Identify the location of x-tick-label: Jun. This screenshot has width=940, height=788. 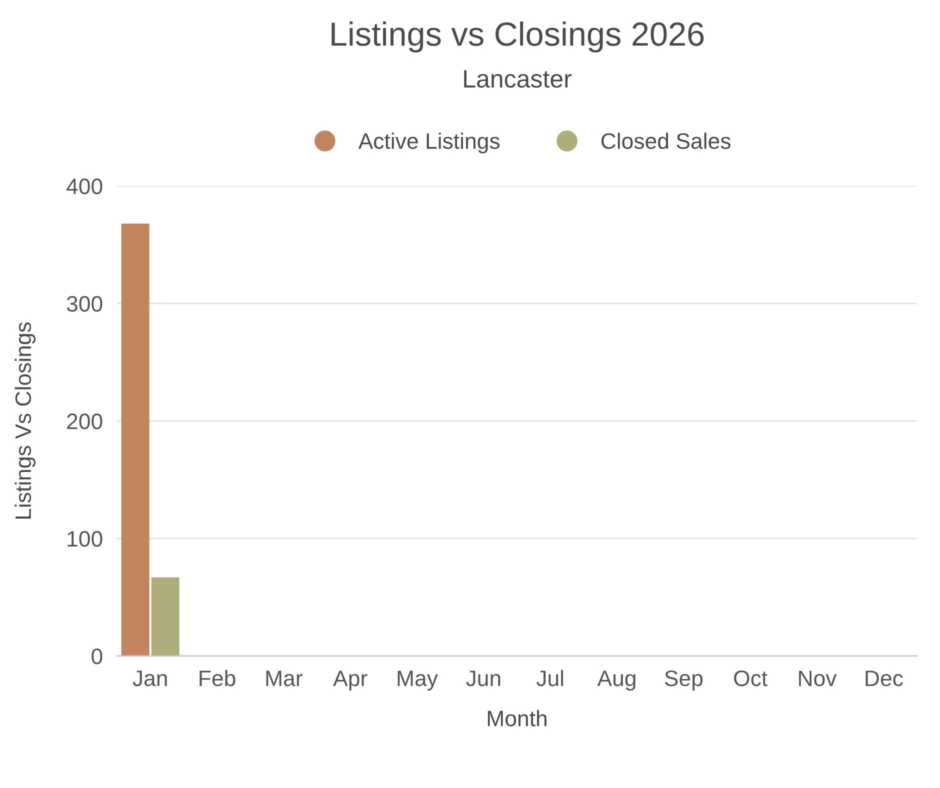
(483, 678).